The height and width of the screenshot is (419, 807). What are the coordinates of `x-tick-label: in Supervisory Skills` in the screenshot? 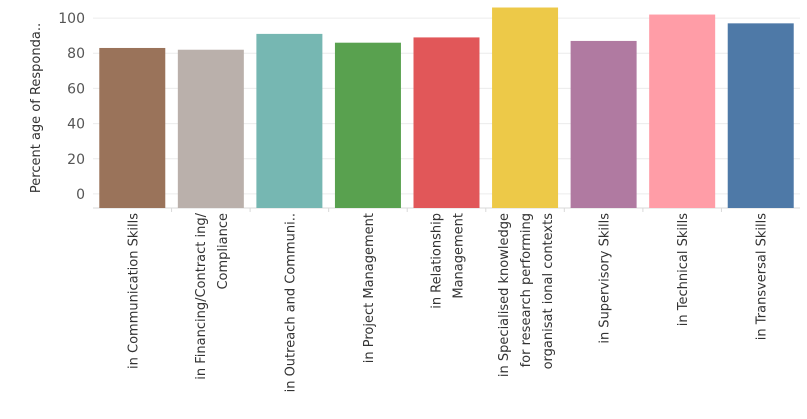 It's located at (605, 278).